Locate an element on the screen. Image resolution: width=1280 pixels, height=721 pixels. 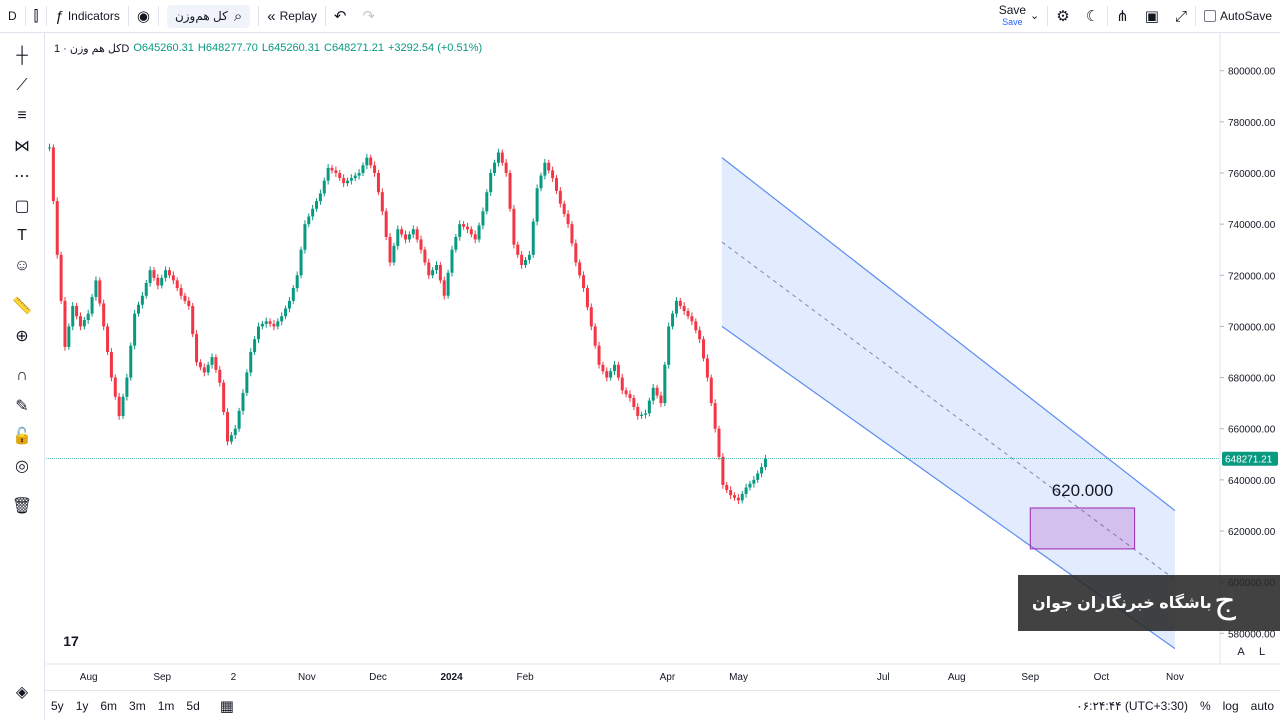
emoji-icon: ☺ is located at coordinates (22, 265).